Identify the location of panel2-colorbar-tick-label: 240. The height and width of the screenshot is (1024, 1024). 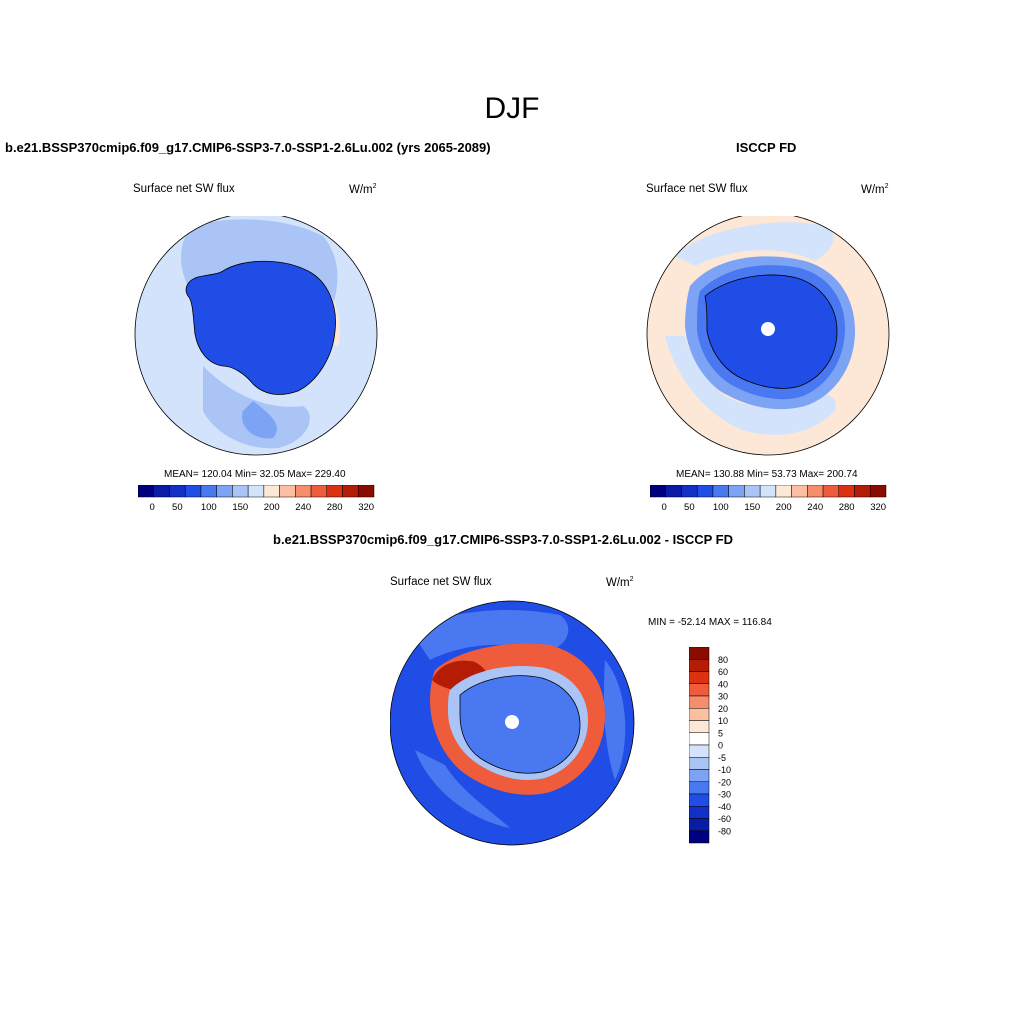
(815, 507).